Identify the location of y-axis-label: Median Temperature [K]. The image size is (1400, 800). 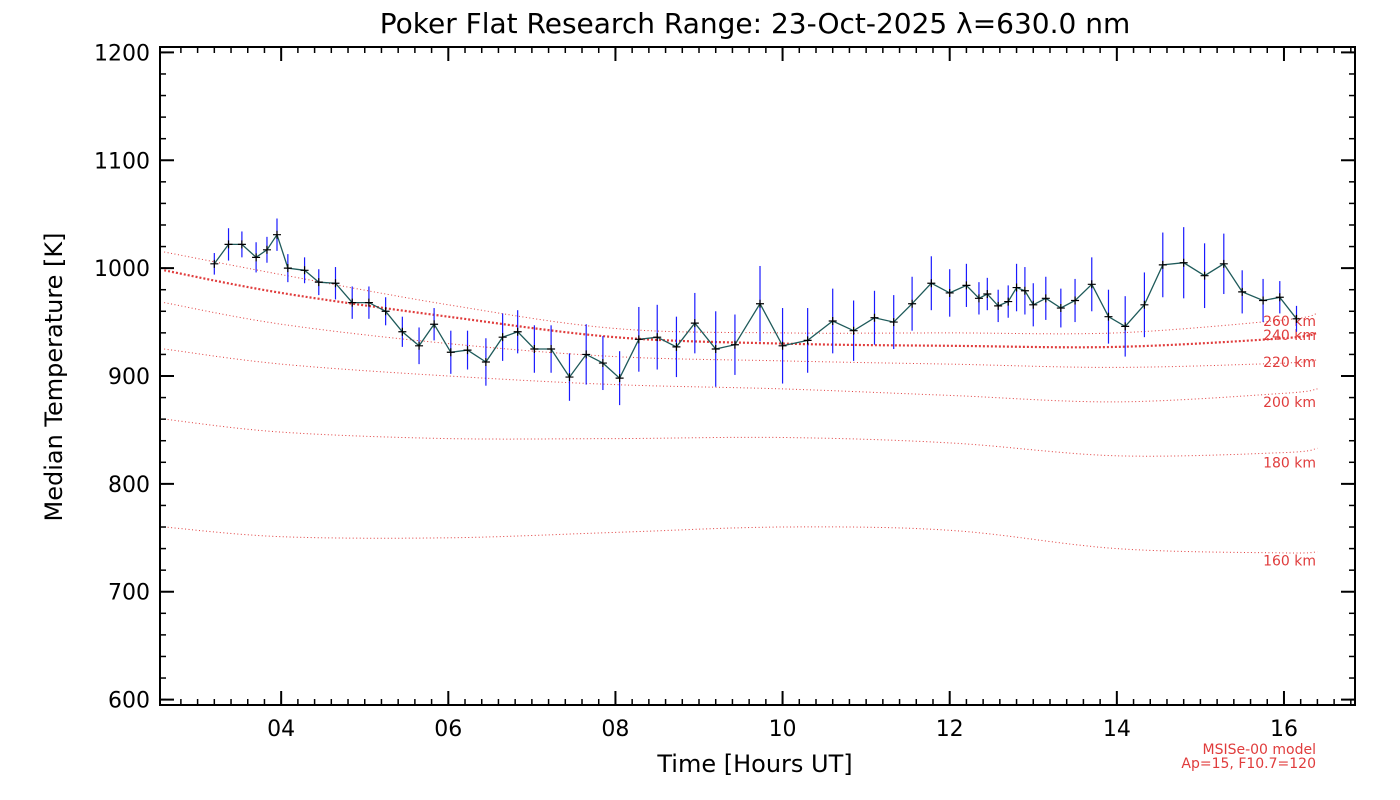
(54, 376).